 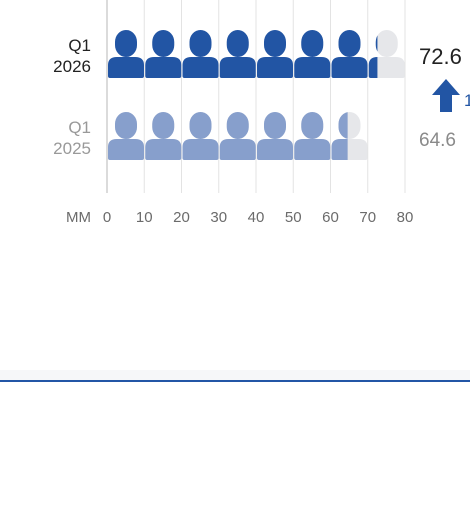 What do you see at coordinates (235, 381) in the screenshot?
I see `section-divider-line` at bounding box center [235, 381].